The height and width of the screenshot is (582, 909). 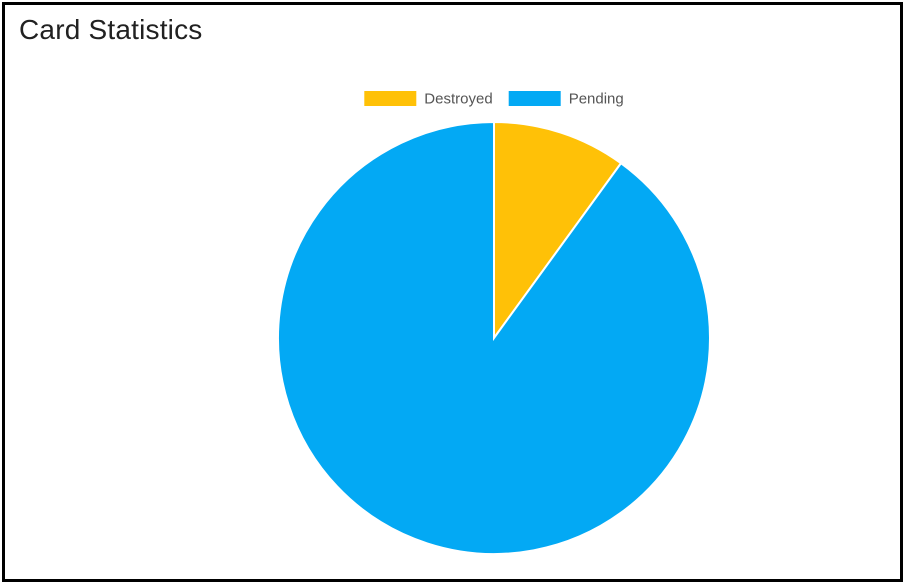 What do you see at coordinates (534, 98) in the screenshot?
I see `legend-swatch-pending` at bounding box center [534, 98].